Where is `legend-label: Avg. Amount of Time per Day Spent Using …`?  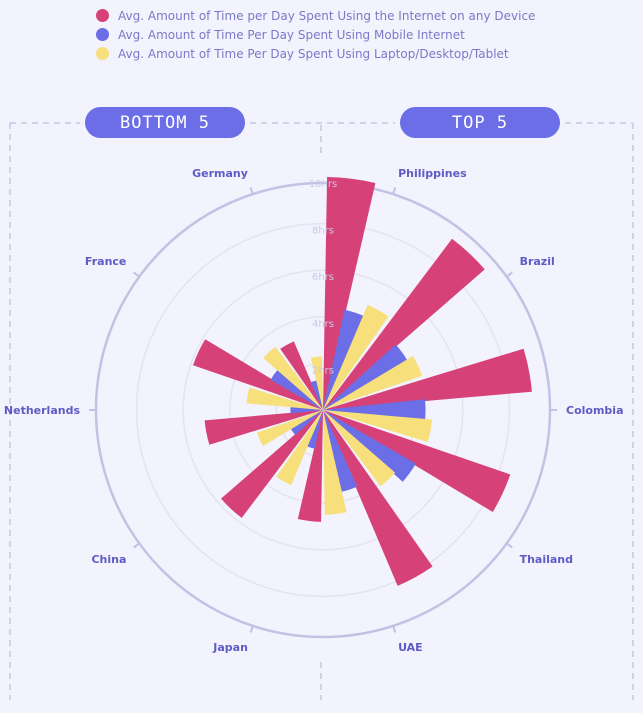 legend-label: Avg. Amount of Time per Day Spent Using … is located at coordinates (327, 15).